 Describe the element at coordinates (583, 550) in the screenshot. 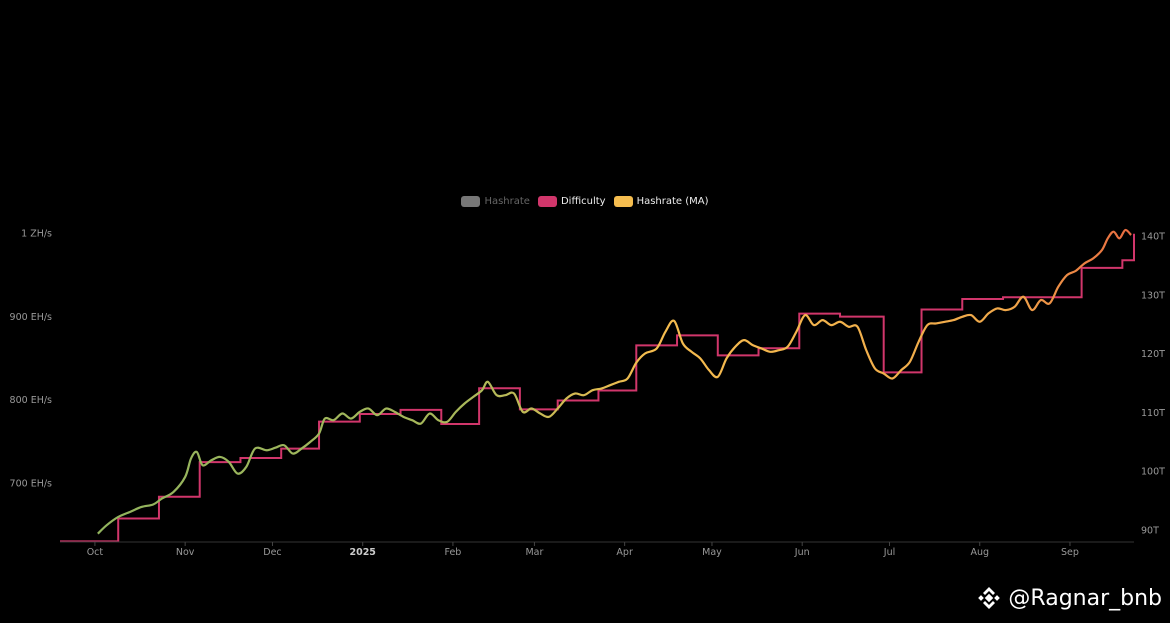

I see `x-axis: Oct Nov Dec 2025 Feb Mar Apr May Jun Jul Aug Sep` at that location.